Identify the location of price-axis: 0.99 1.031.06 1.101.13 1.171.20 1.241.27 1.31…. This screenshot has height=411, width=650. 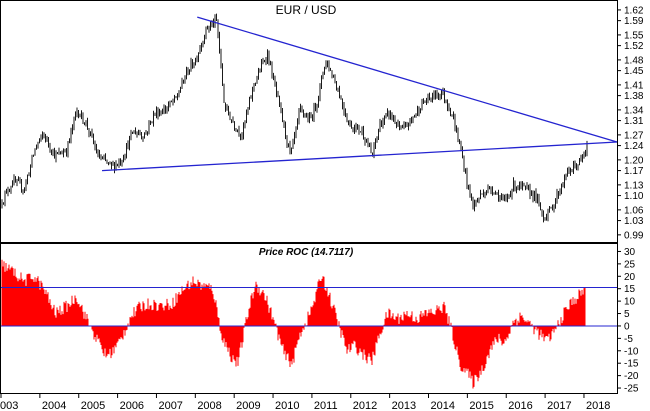
(630, 123).